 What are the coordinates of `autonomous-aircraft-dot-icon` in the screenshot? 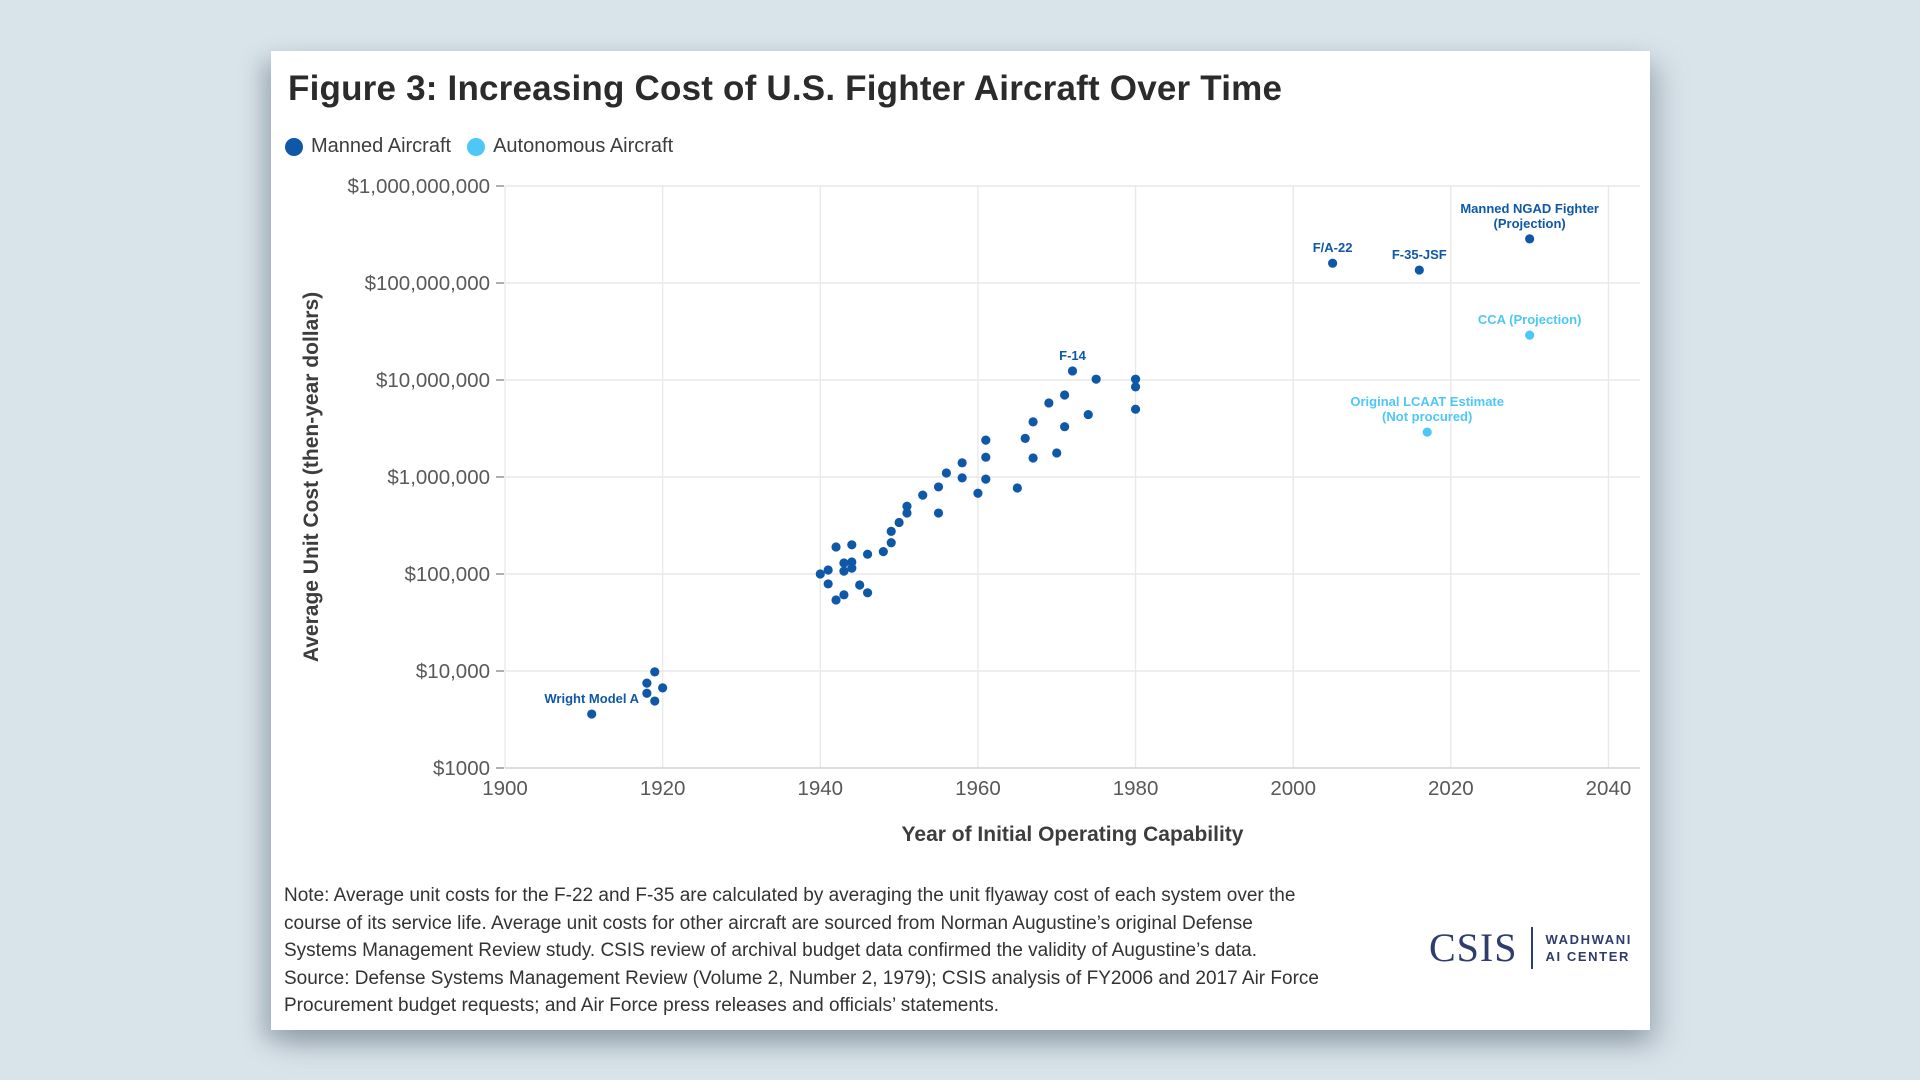 It's located at (476, 146).